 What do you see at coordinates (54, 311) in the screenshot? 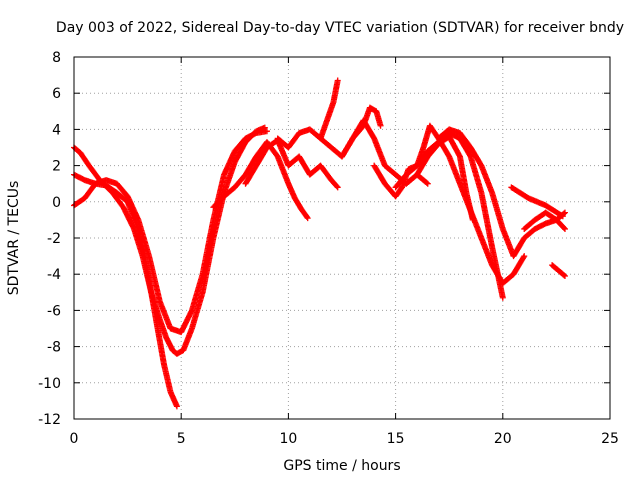
I see `y-tick-label: -6` at bounding box center [54, 311].